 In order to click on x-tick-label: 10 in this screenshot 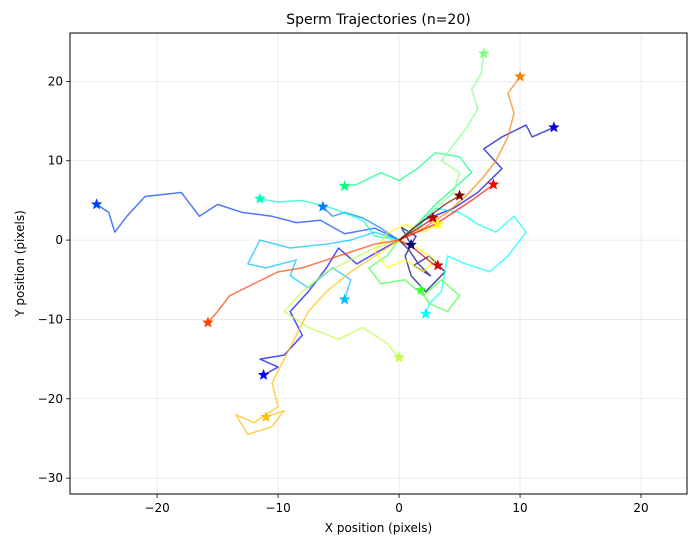, I will do `click(519, 508)`.